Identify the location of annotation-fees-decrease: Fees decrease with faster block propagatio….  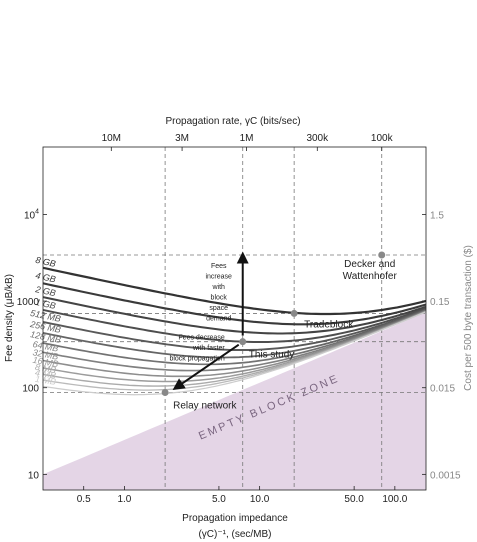
(197, 349).